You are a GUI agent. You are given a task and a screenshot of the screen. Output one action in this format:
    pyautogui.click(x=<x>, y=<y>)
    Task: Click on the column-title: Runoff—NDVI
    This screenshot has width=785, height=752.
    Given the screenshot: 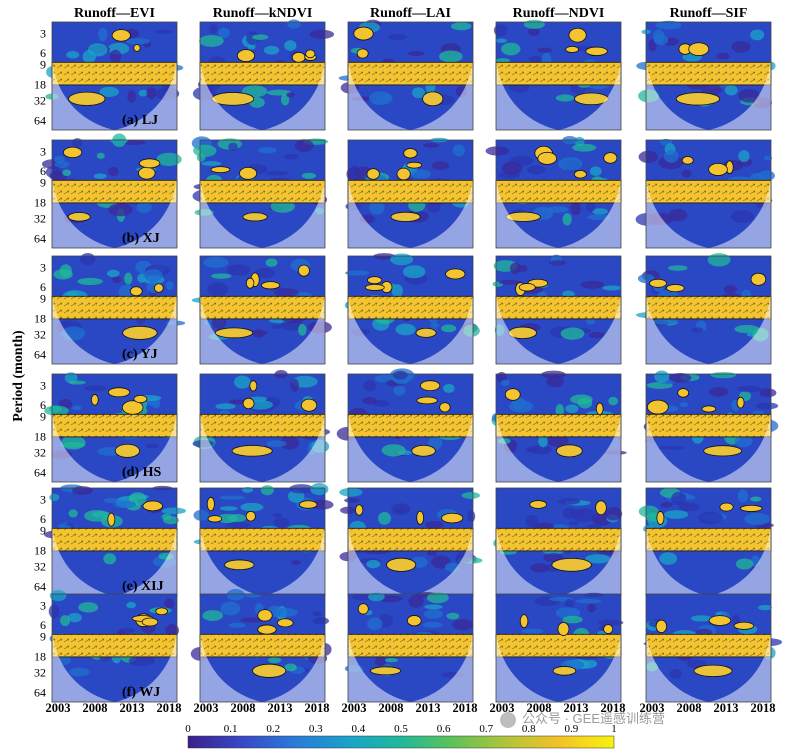 What is the action you would take?
    pyautogui.click(x=559, y=13)
    